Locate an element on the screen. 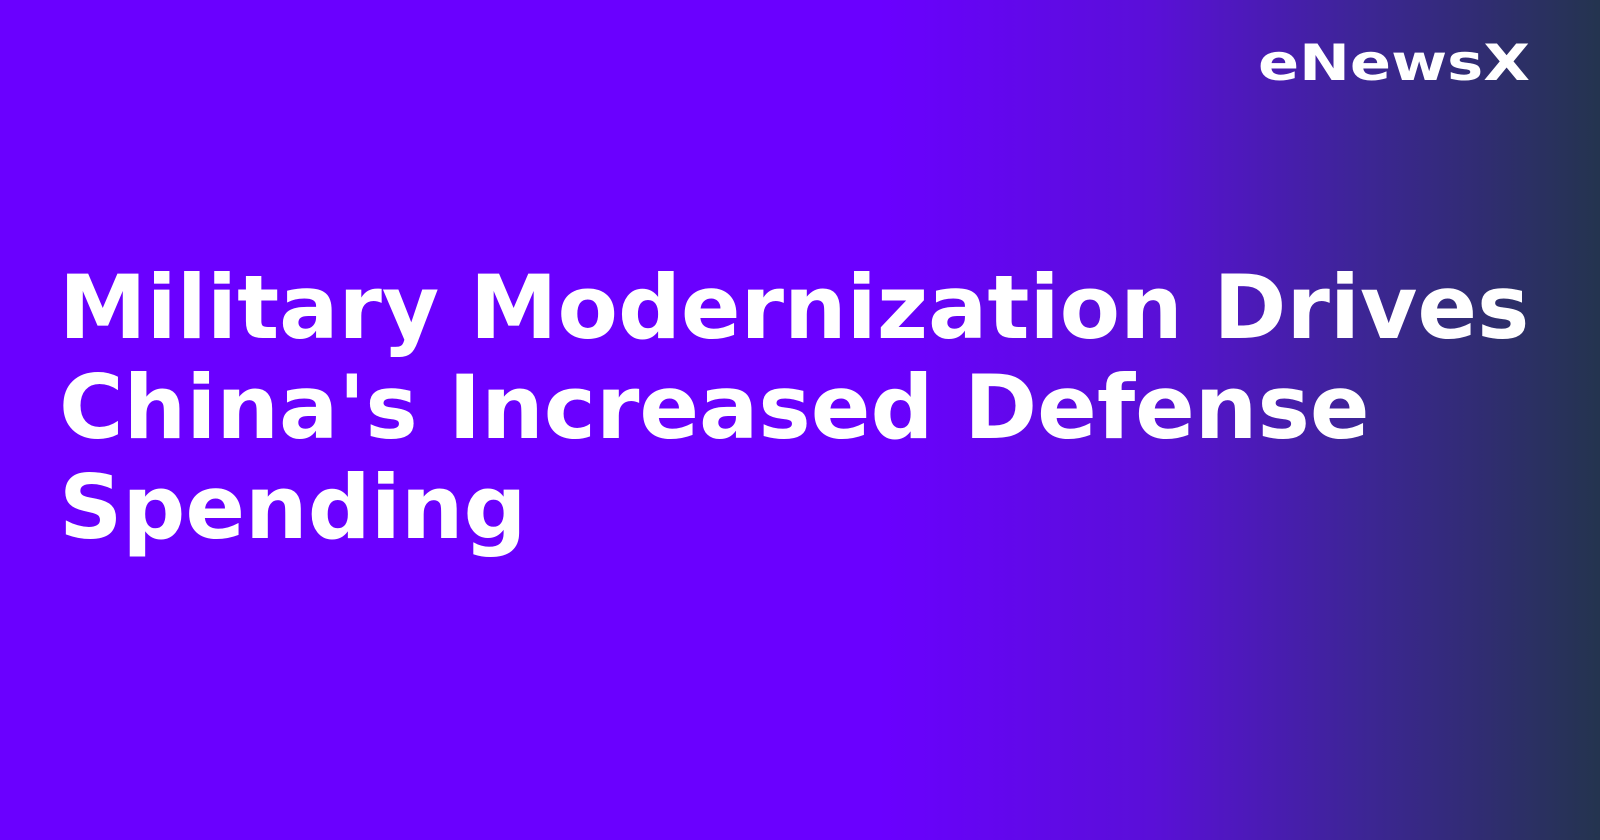 The height and width of the screenshot is (840, 1600). enewsx-logo: eNewsX is located at coordinates (1394, 61).